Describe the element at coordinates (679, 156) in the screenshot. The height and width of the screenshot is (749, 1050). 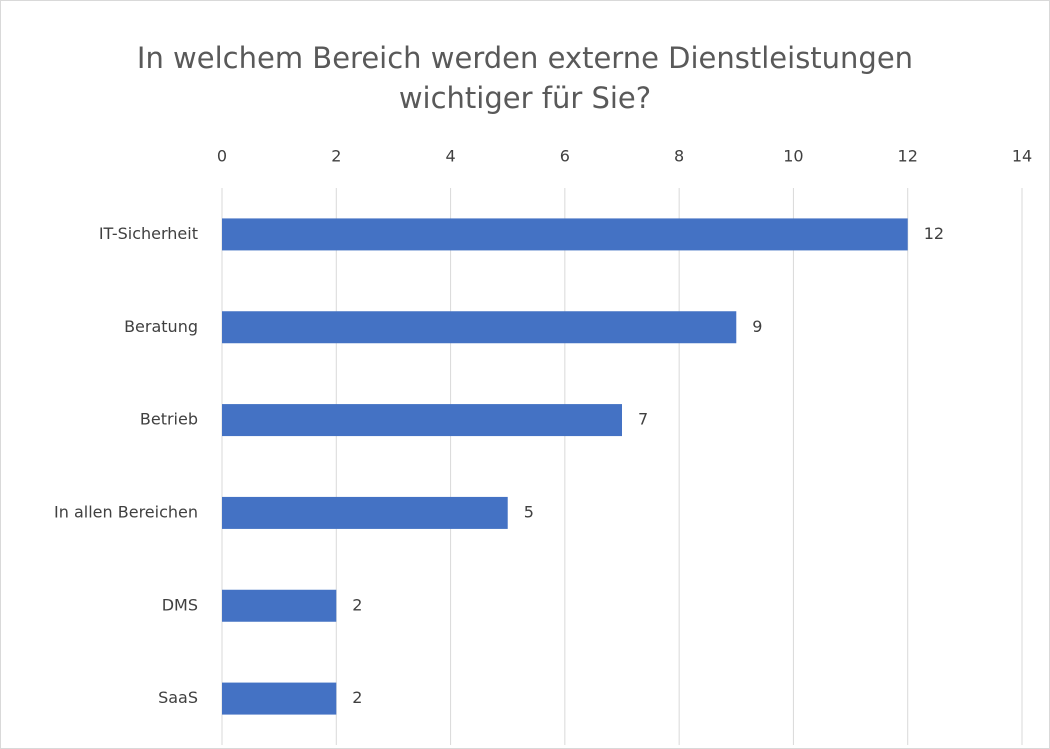
I see `x-tick-label: 8` at that location.